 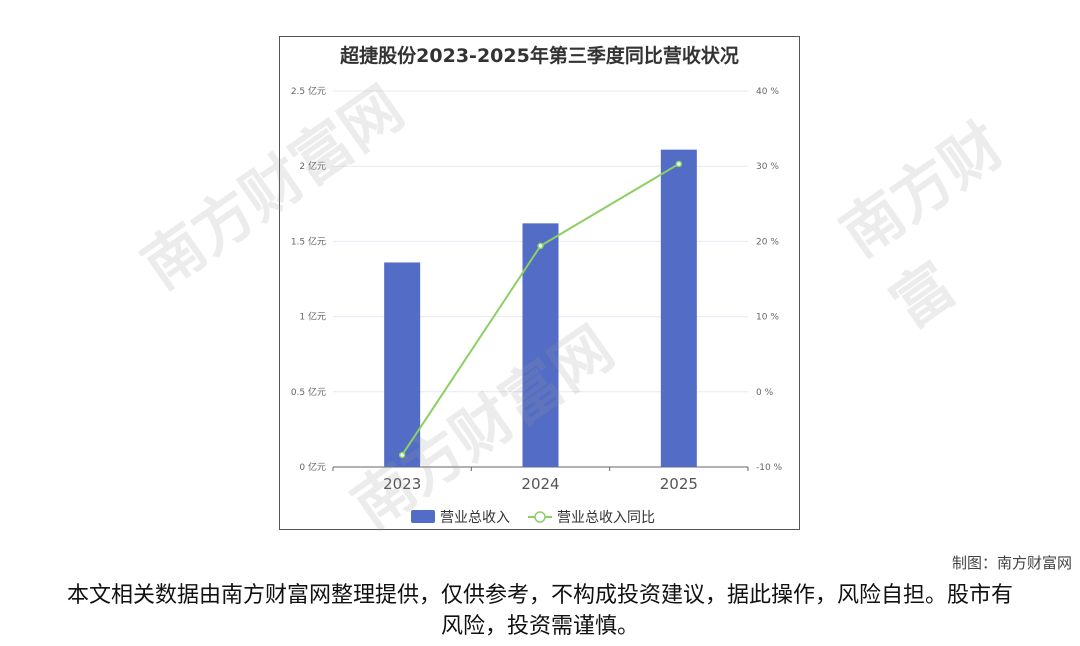 I want to click on right-tick-label: 30 %, so click(x=767, y=167).